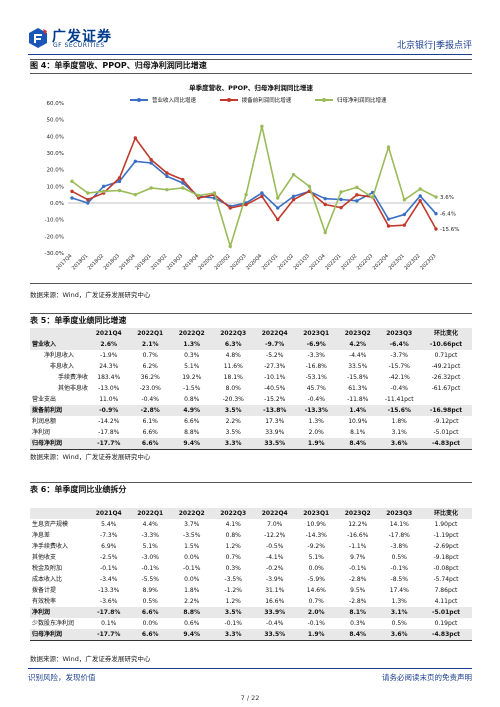  I want to click on table-cell: -49.21pct, so click(446, 366).